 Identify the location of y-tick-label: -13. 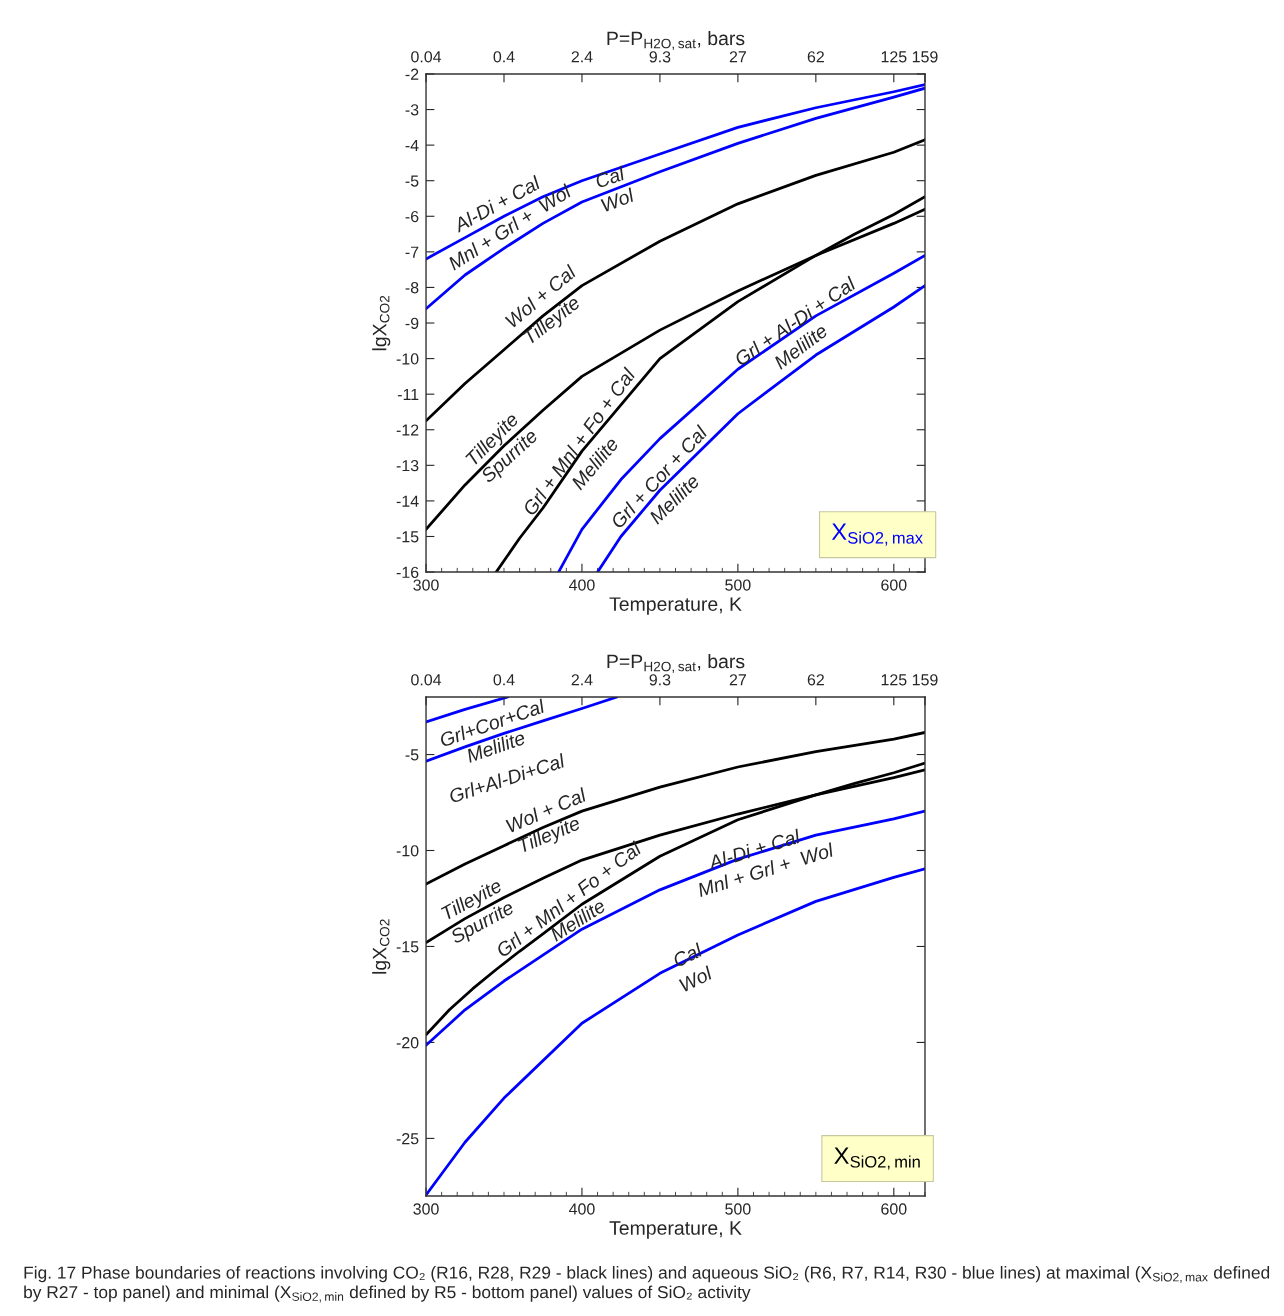
(407, 465).